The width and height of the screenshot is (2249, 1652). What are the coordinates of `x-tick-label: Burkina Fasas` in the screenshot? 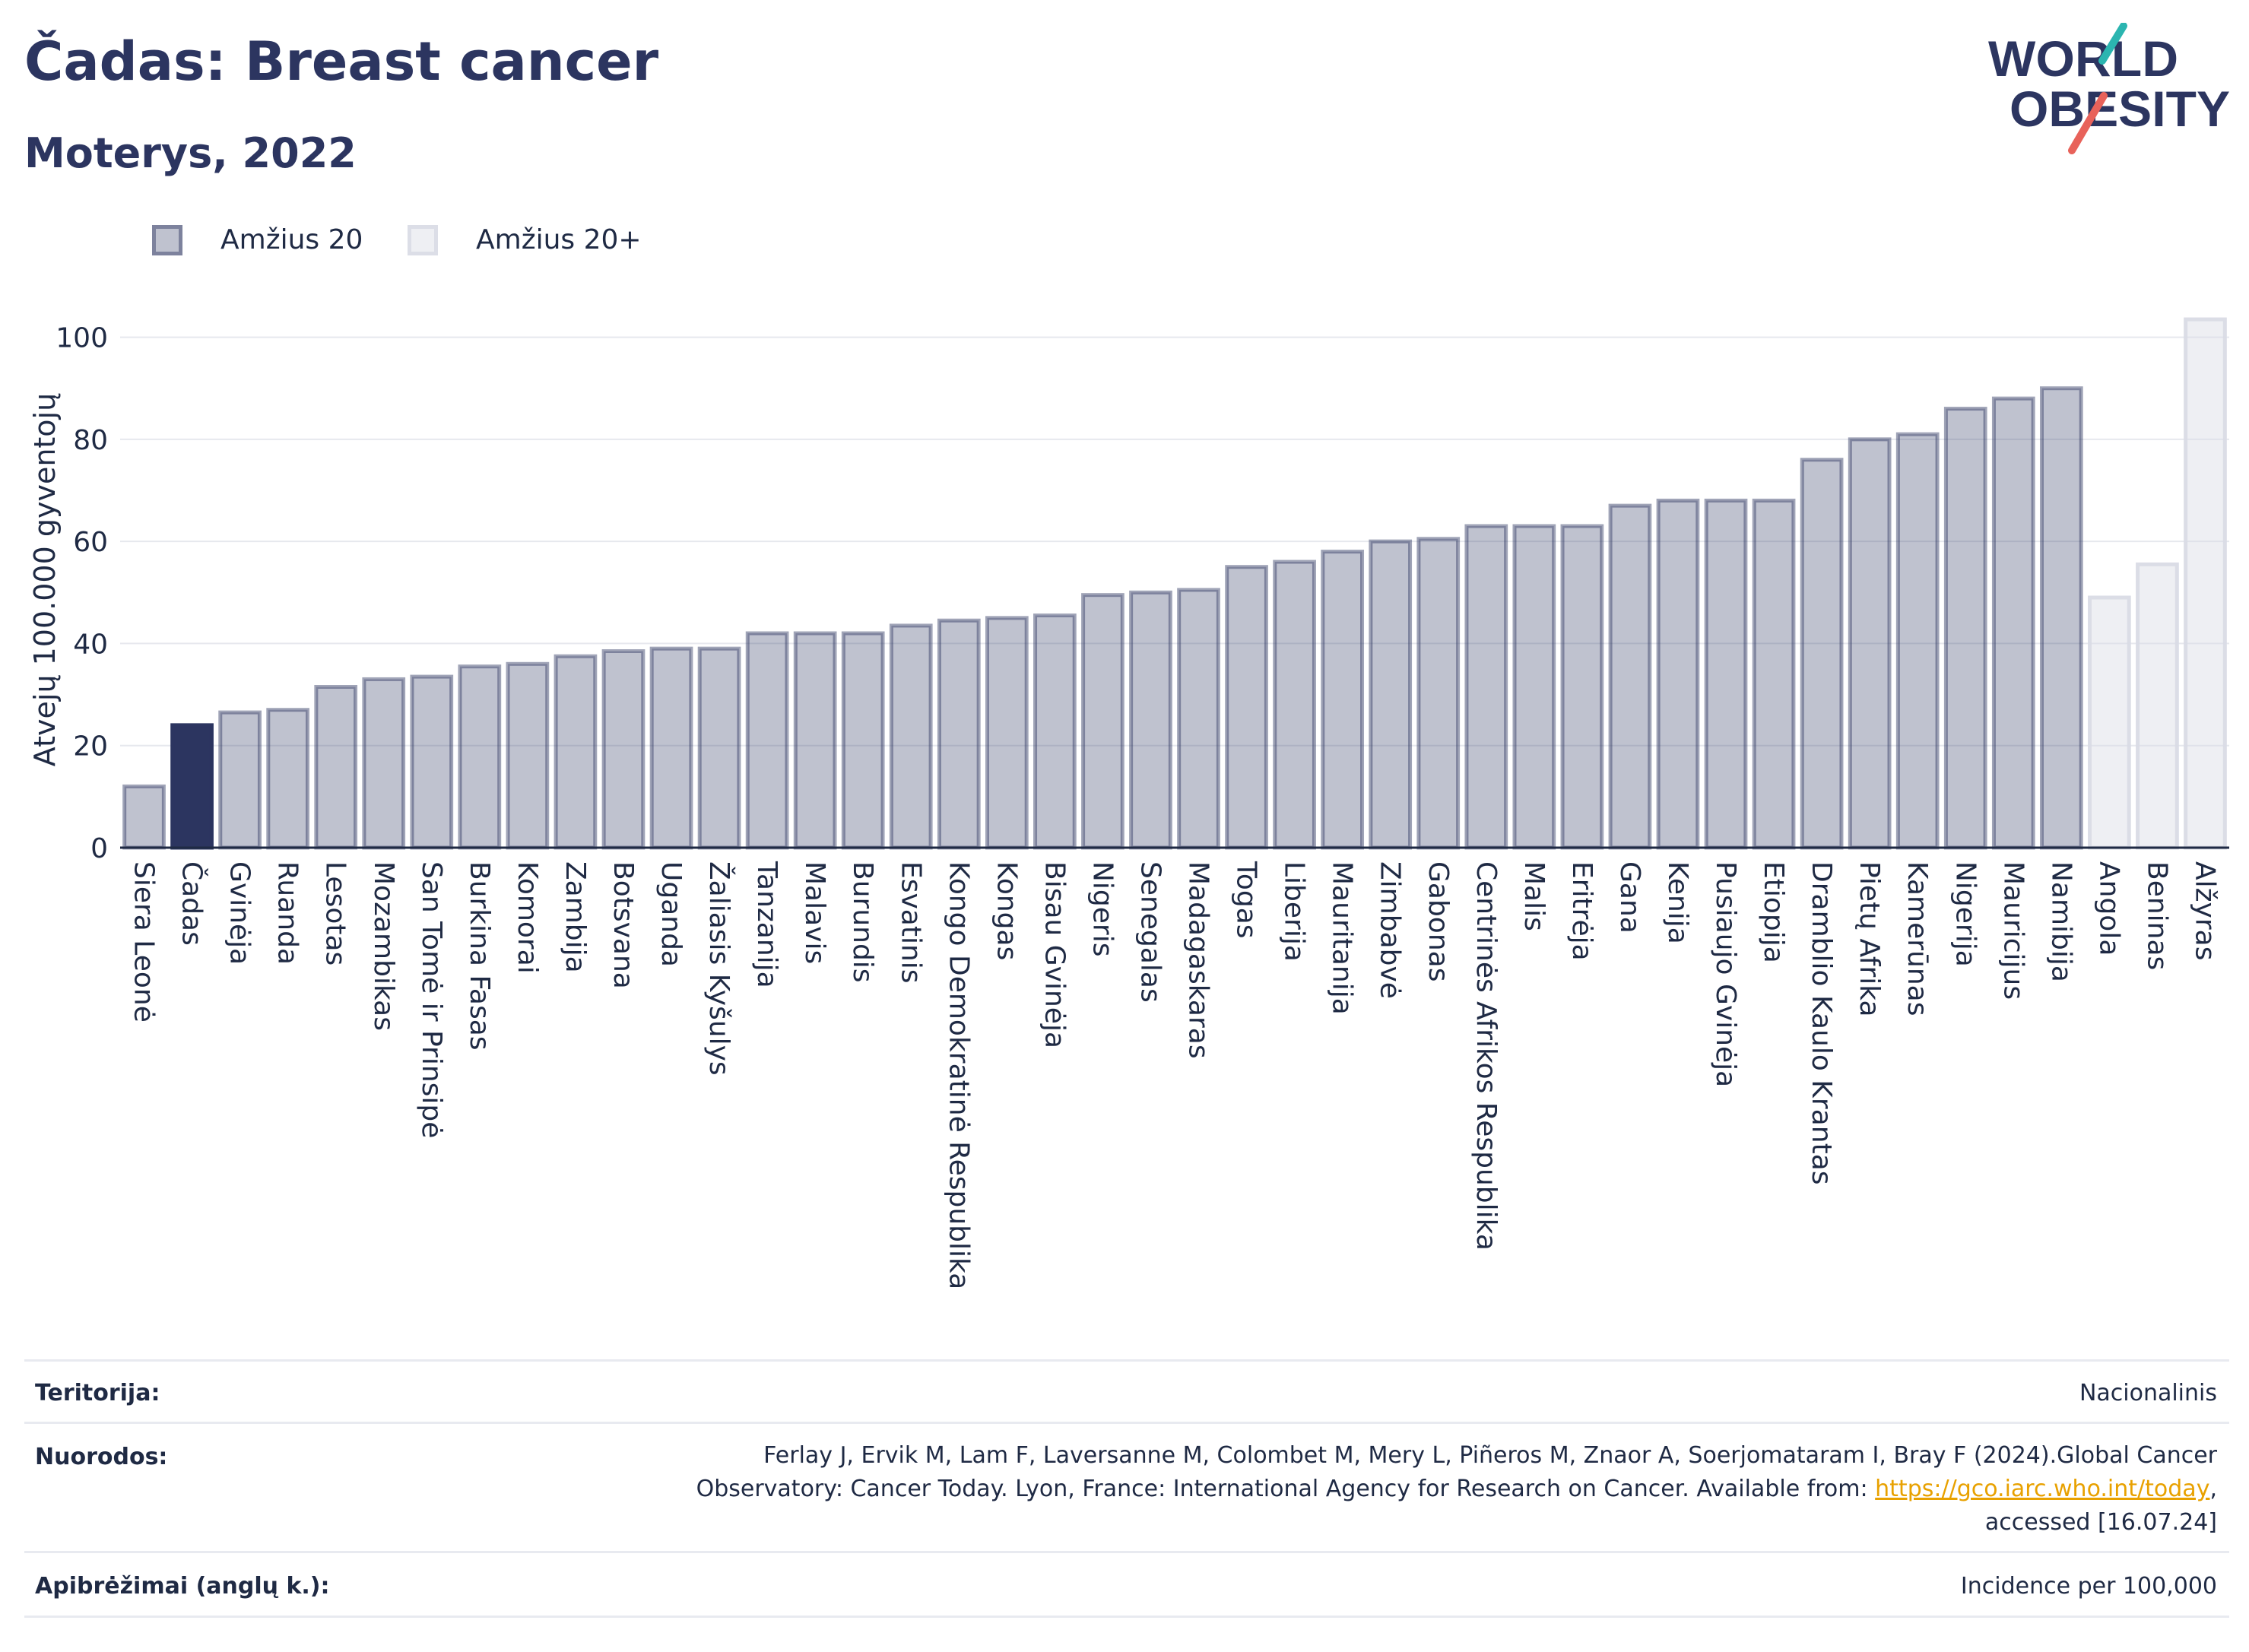 It's located at (479, 956).